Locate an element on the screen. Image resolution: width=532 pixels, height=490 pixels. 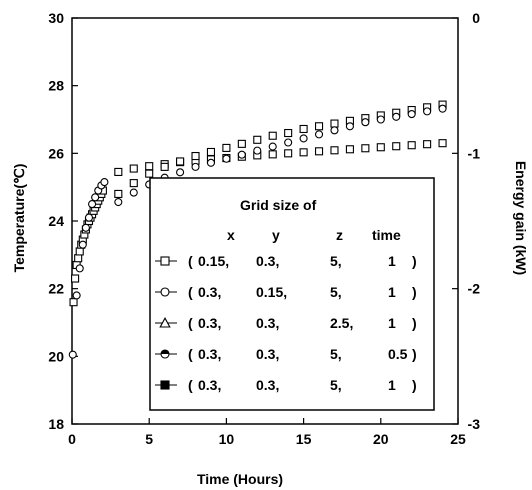
y-right-tick-label: 0 is located at coordinates (476, 18).